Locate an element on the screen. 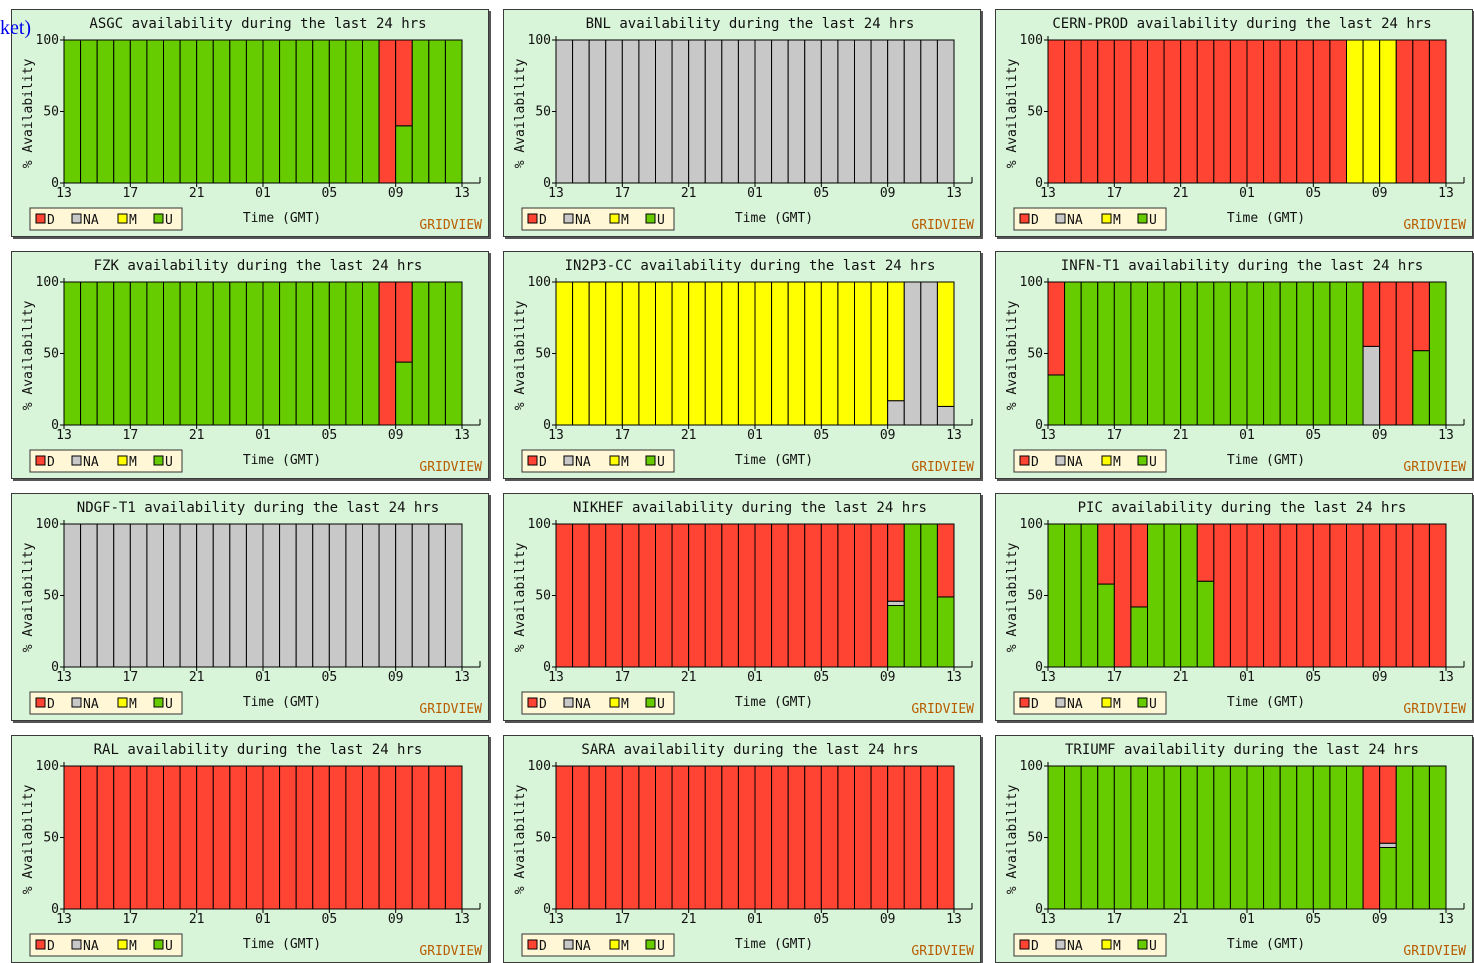  chart-title: SARA availability during the last 24 hrs is located at coordinates (749, 750).